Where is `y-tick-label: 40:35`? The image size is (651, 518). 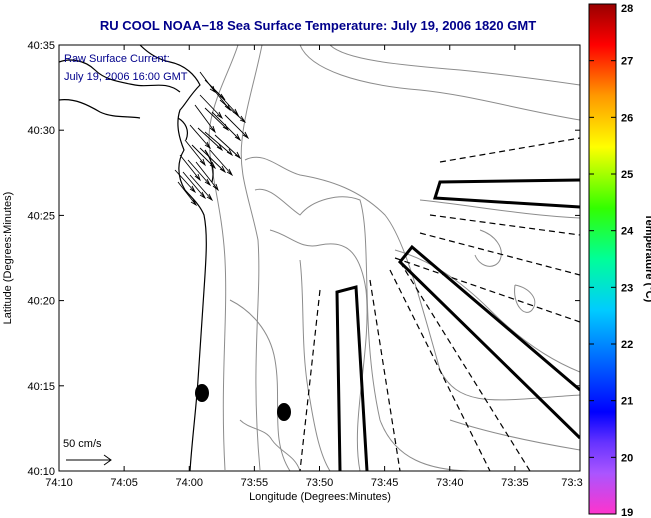
y-tick-label: 40:35 is located at coordinates (41, 46).